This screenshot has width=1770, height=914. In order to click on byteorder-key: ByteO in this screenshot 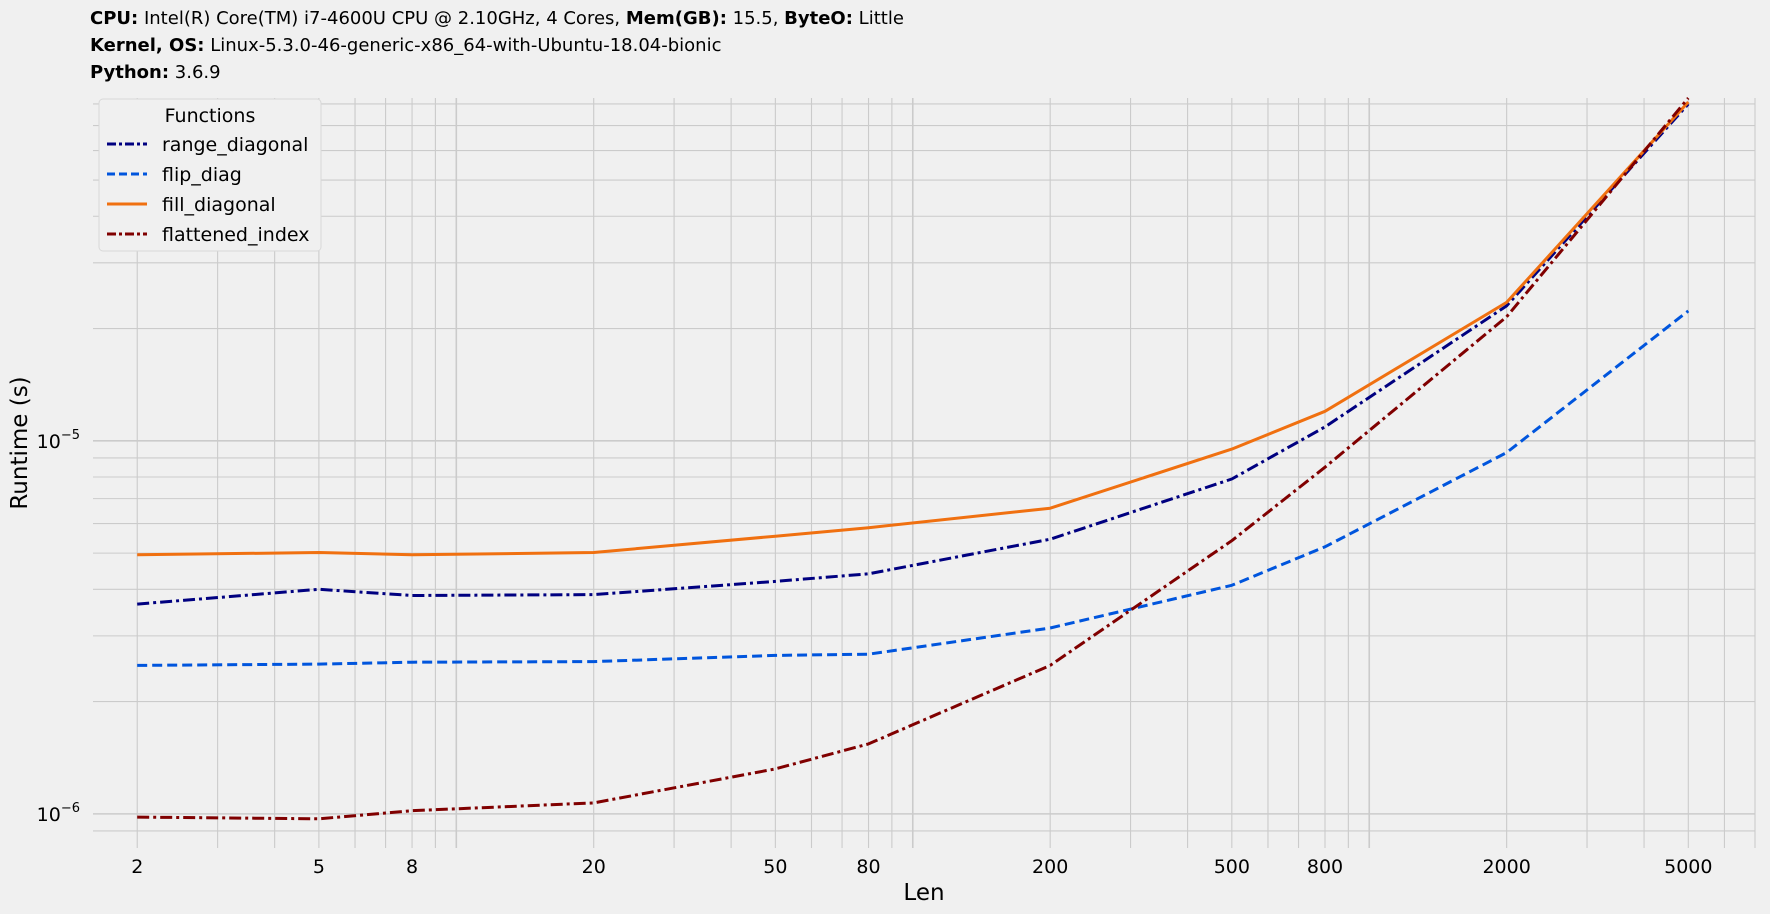, I will do `click(815, 18)`.